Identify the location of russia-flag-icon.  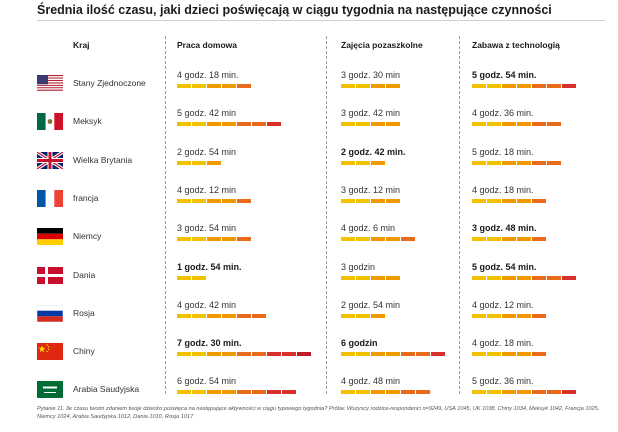
(50, 313).